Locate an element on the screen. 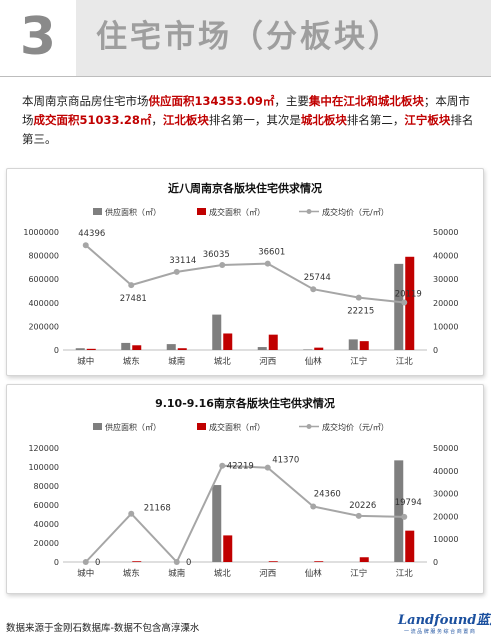 This screenshot has width=491, height=640. page-title: 住宅市场（分板块） is located at coordinates (249, 37).